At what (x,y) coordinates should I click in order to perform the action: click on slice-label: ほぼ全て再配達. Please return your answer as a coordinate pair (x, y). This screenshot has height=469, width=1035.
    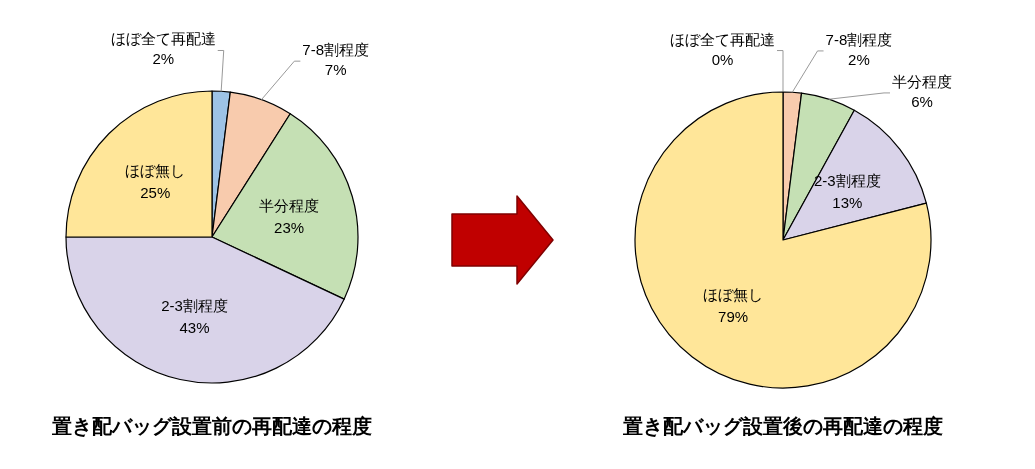
    Looking at the image, I should click on (163, 39).